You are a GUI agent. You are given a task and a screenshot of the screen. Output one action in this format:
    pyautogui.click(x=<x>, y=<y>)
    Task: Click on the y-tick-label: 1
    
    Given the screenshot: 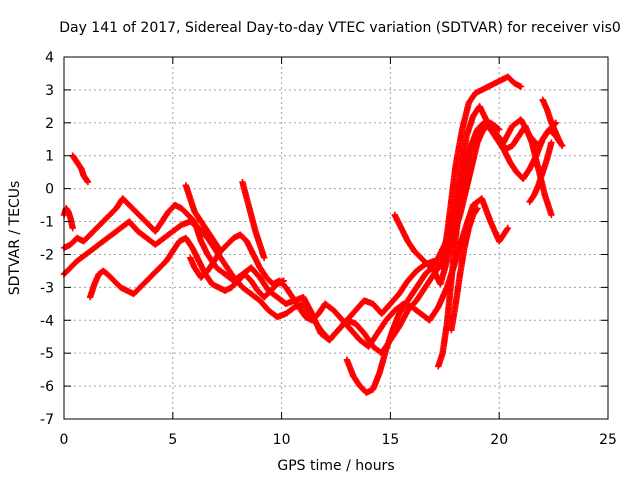 What is the action you would take?
    pyautogui.click(x=49, y=157)
    